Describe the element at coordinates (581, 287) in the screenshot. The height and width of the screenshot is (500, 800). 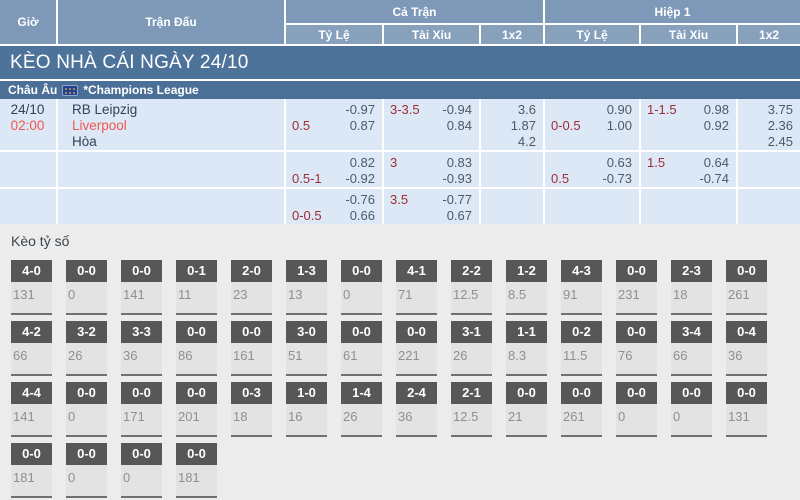
I see `score-bet-cell: 4-3 91` at that location.